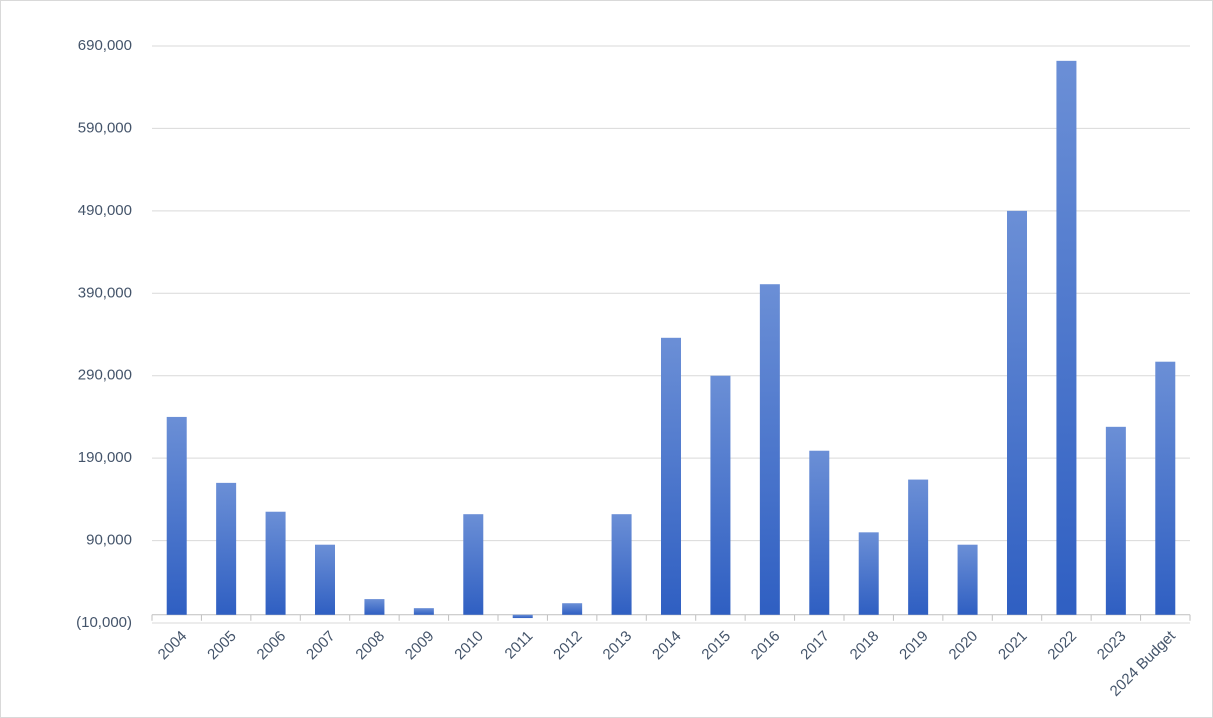 The image size is (1213, 718). Describe the element at coordinates (105, 127) in the screenshot. I see `y-tick-label: 590,000` at that location.